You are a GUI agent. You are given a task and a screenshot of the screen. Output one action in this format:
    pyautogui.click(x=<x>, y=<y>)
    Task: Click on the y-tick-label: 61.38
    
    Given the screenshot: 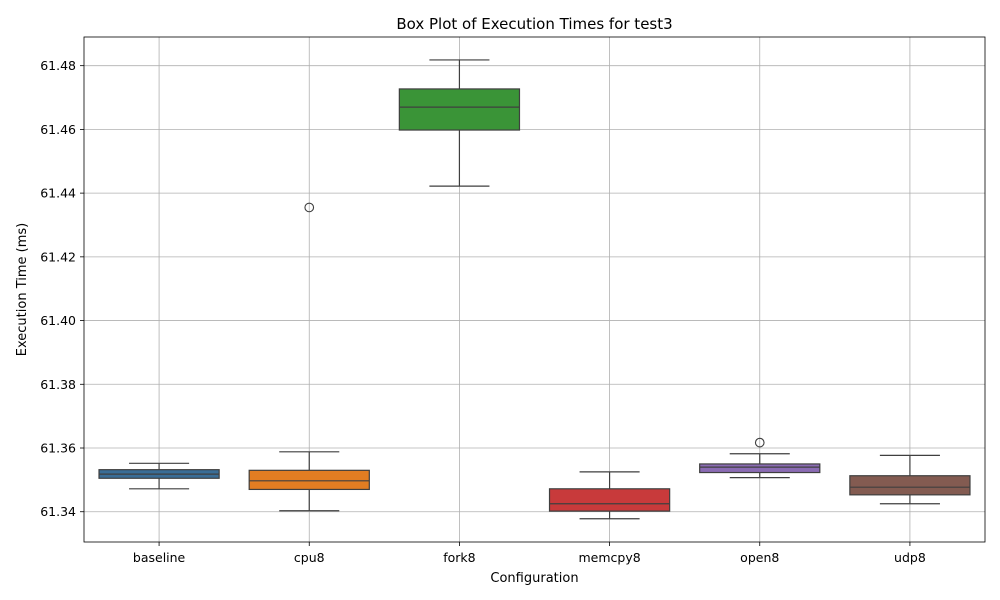 What is the action you would take?
    pyautogui.click(x=58, y=384)
    